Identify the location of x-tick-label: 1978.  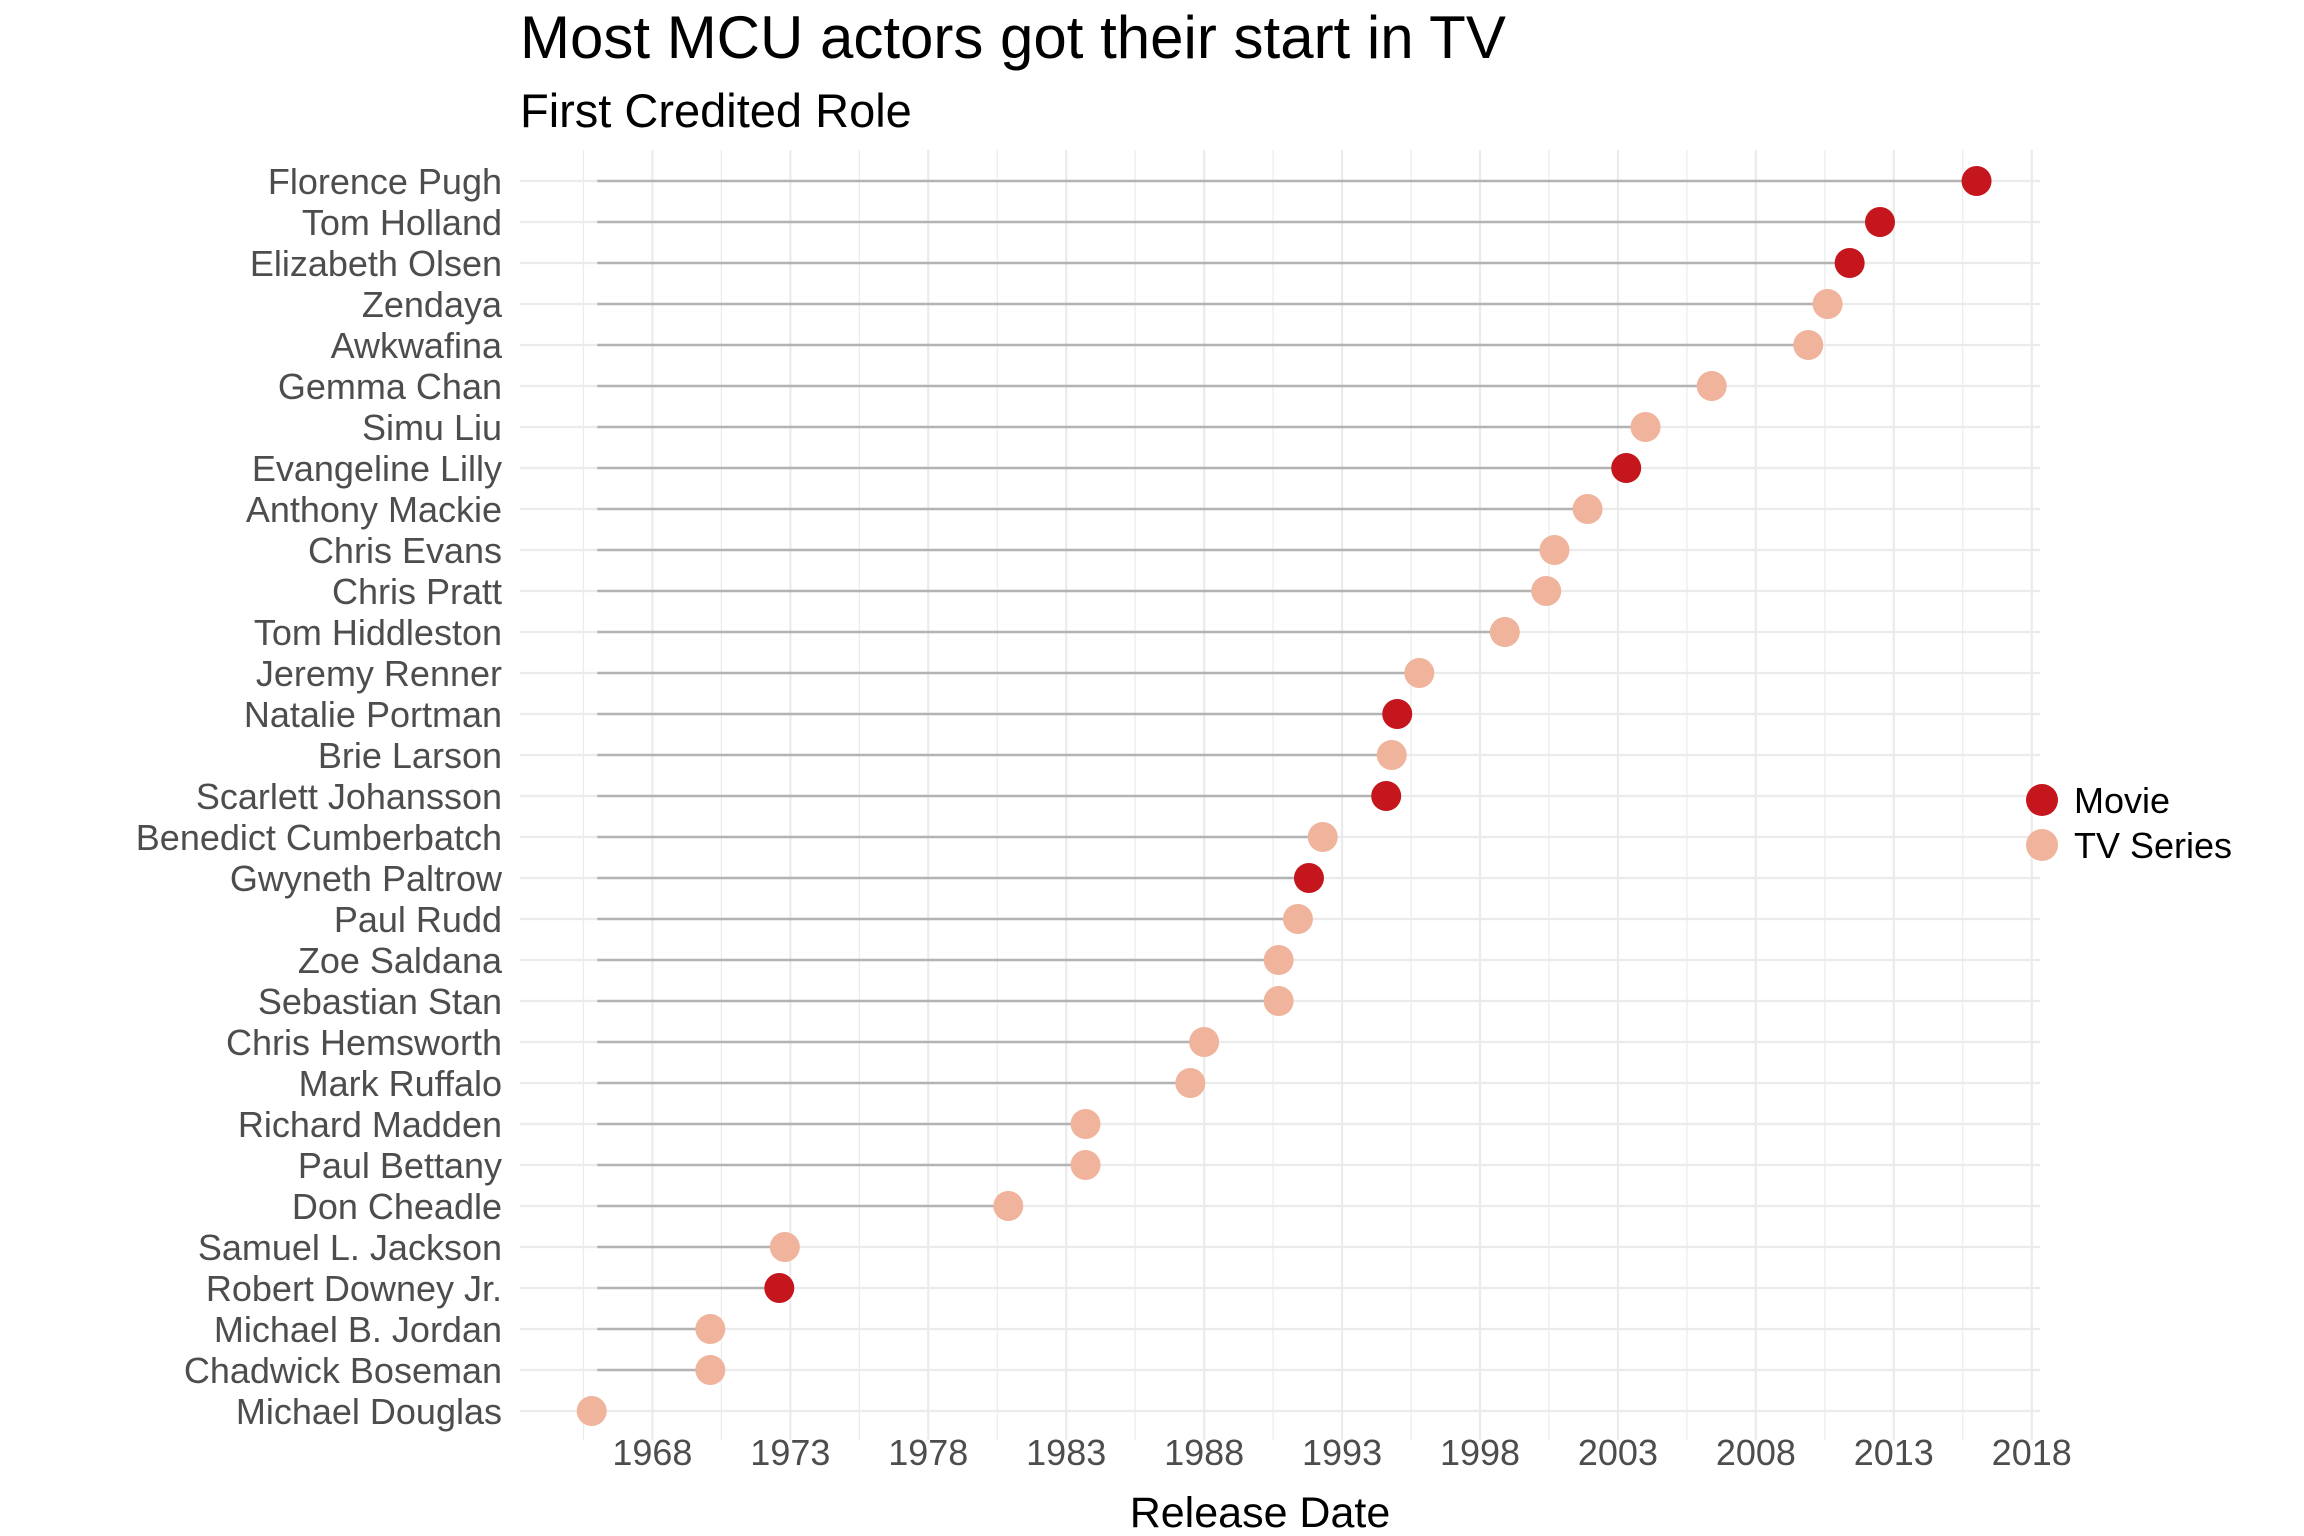
(928, 1452).